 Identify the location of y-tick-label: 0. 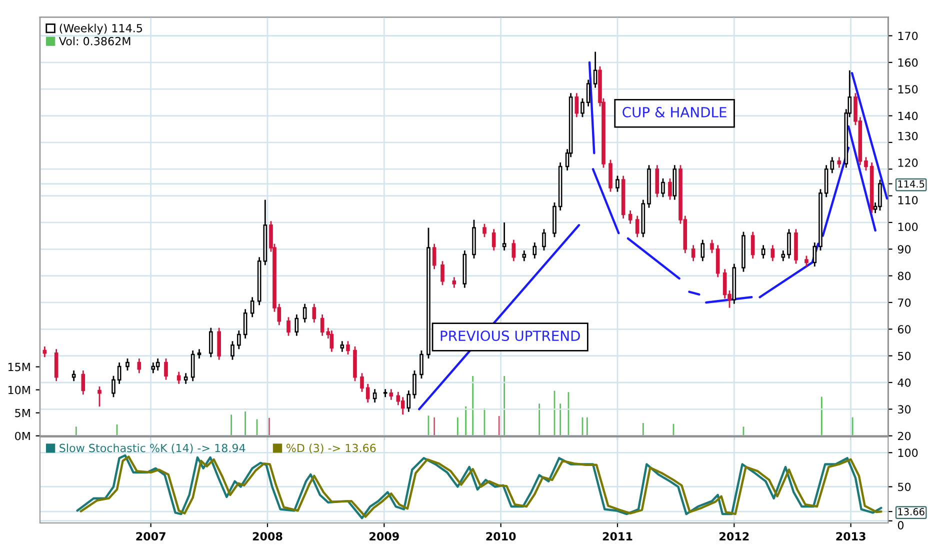
(901, 525).